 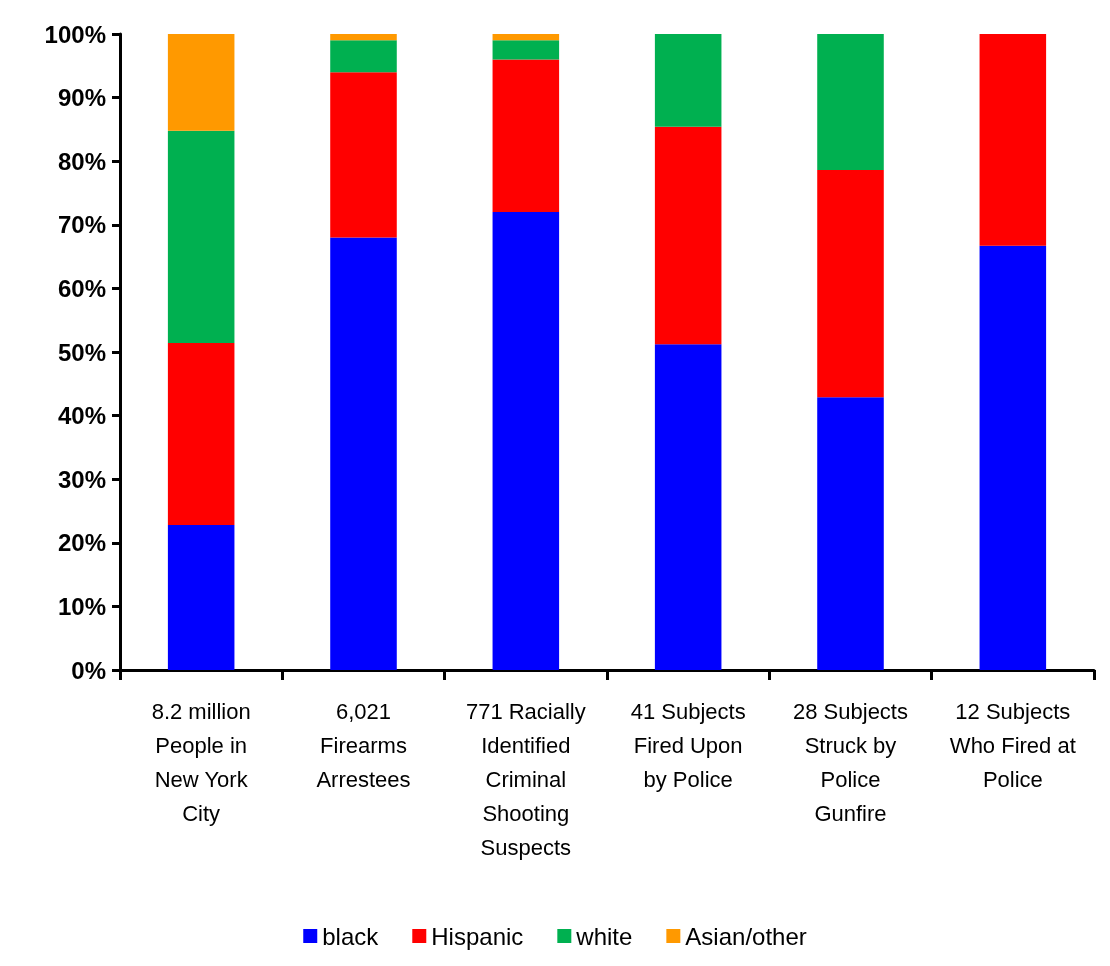 What do you see at coordinates (81, 161) in the screenshot?
I see `y-tick-label: 80%` at bounding box center [81, 161].